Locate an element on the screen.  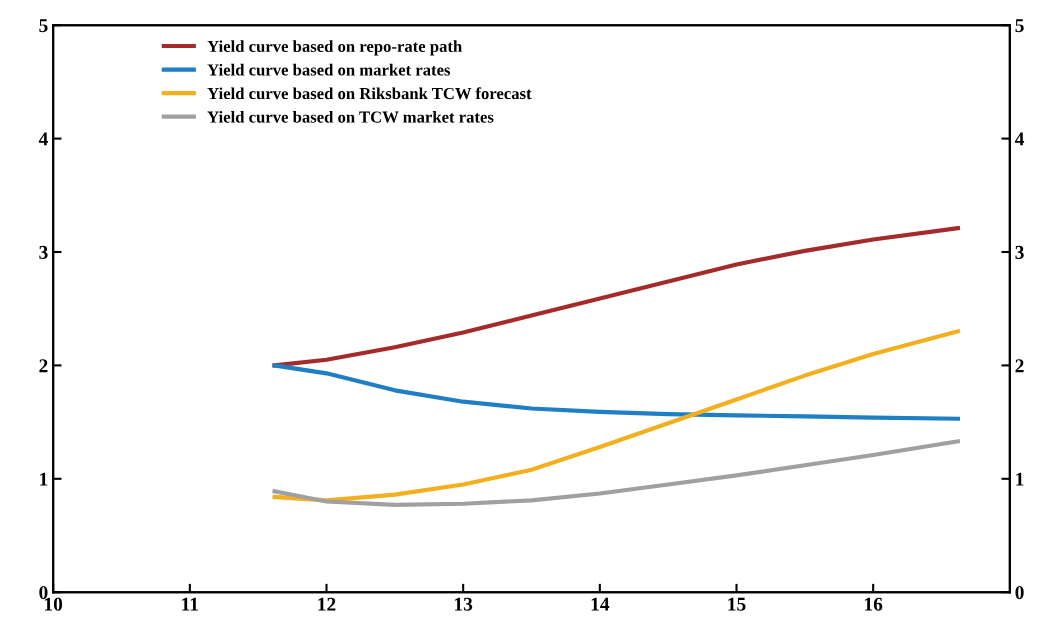
x-tick-label: 16 is located at coordinates (874, 604).